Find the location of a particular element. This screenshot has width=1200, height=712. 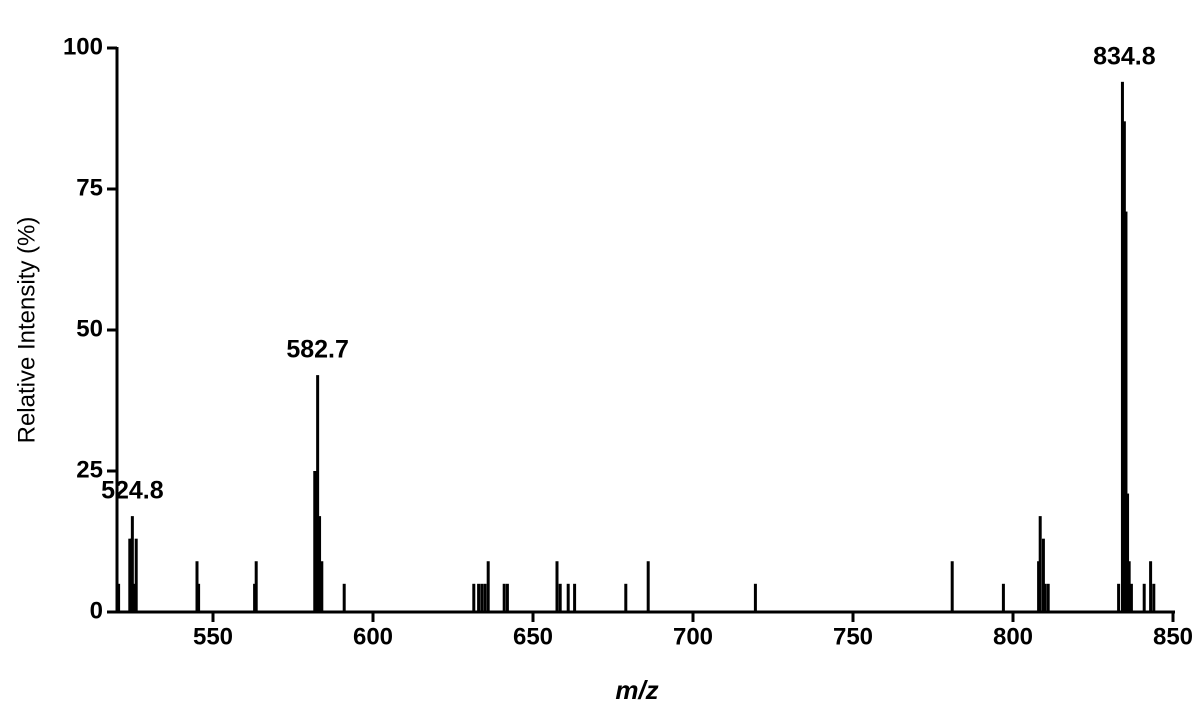

x-tick-label: 600 is located at coordinates (373, 636).